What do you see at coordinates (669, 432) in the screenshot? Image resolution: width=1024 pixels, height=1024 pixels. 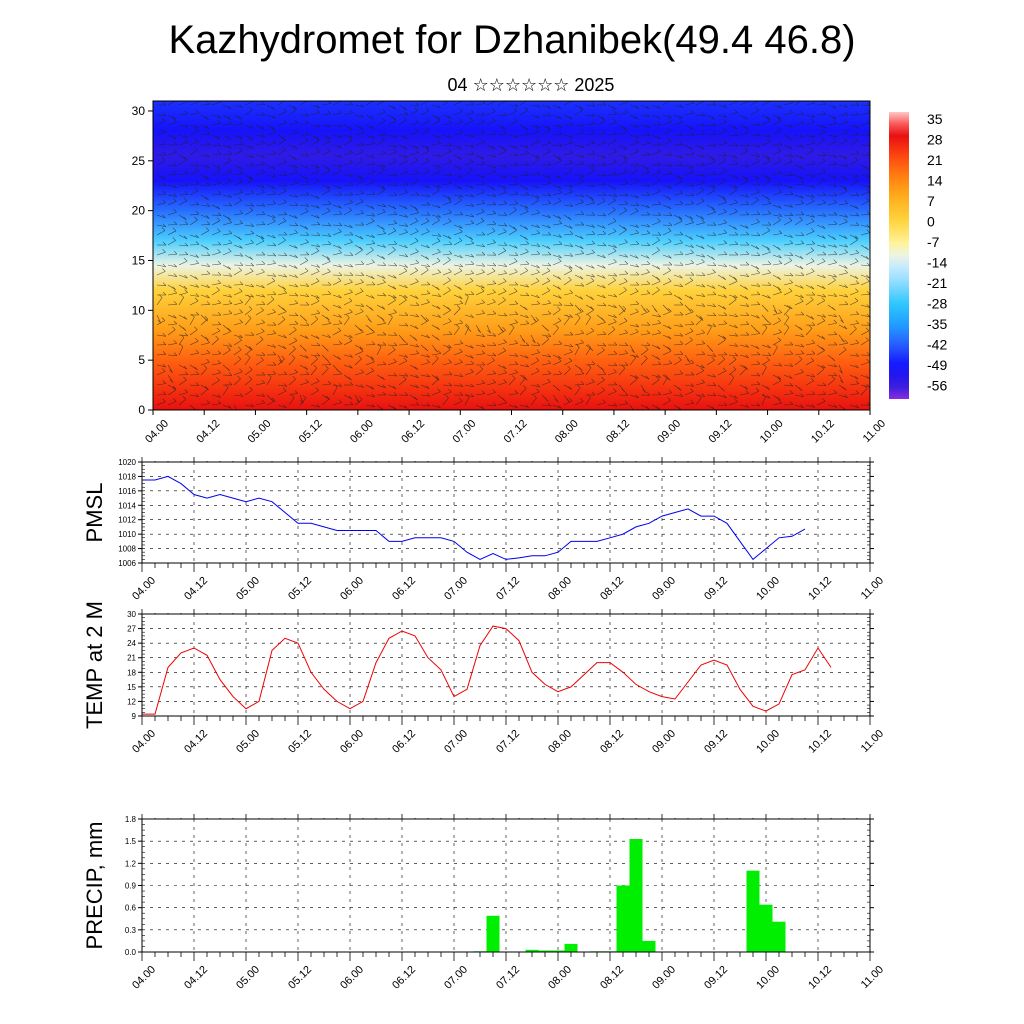 I see `x-tick-label: 09.00` at bounding box center [669, 432].